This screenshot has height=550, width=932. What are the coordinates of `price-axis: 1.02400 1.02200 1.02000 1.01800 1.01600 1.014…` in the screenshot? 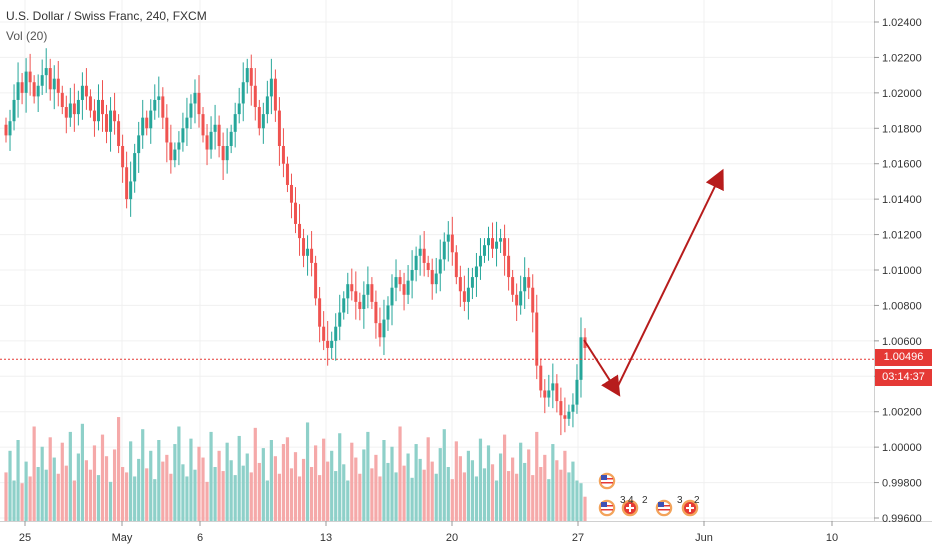 It's located at (898, 271).